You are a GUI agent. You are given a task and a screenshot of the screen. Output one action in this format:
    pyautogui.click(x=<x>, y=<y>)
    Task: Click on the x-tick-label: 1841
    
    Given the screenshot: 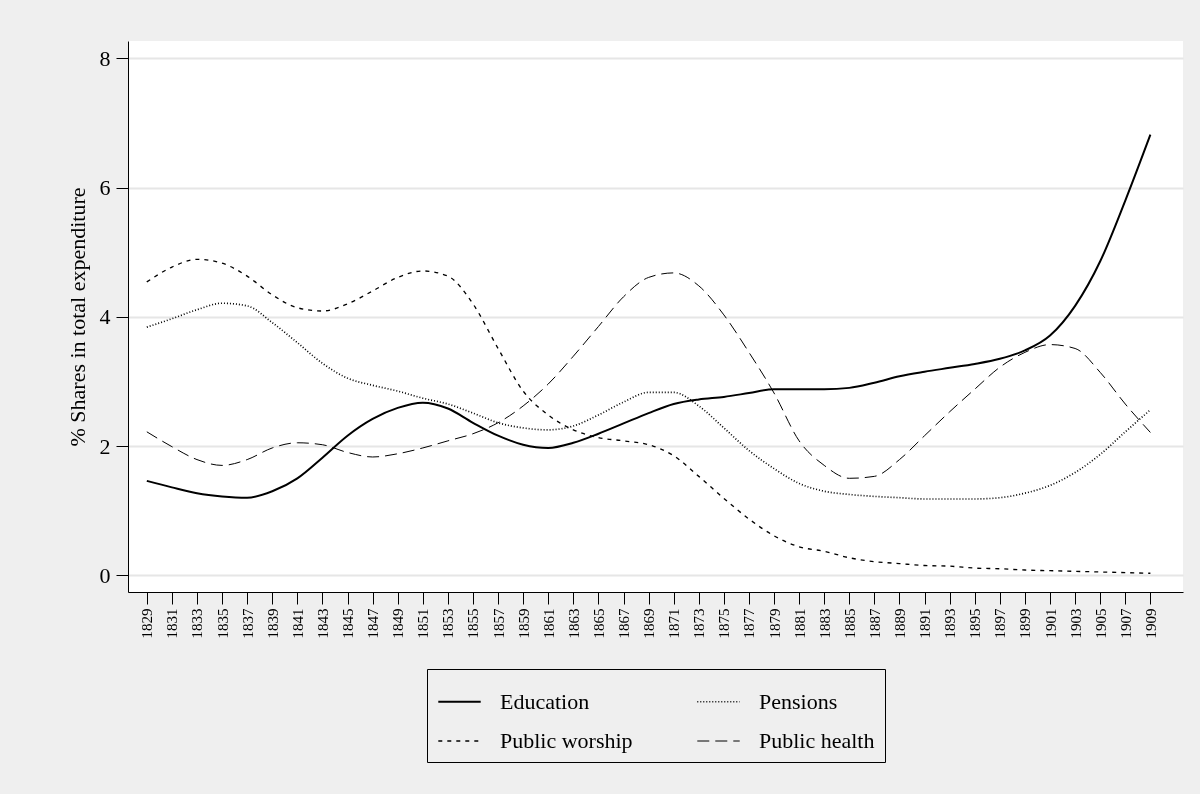 What is the action you would take?
    pyautogui.click(x=297, y=623)
    